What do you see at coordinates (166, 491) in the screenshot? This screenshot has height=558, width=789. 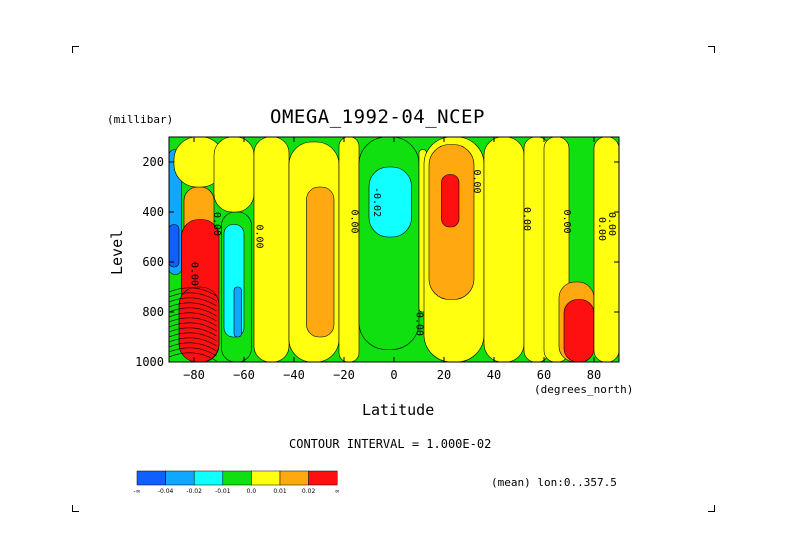 I see `colorbar-label: -0.04` at bounding box center [166, 491].